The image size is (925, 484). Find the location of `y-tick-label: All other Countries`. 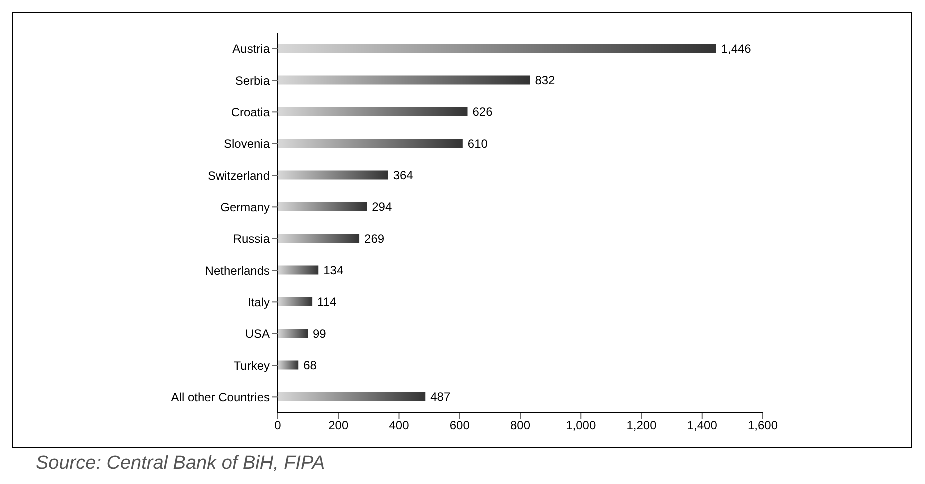

y-tick-label: All other Countries is located at coordinates (220, 397).